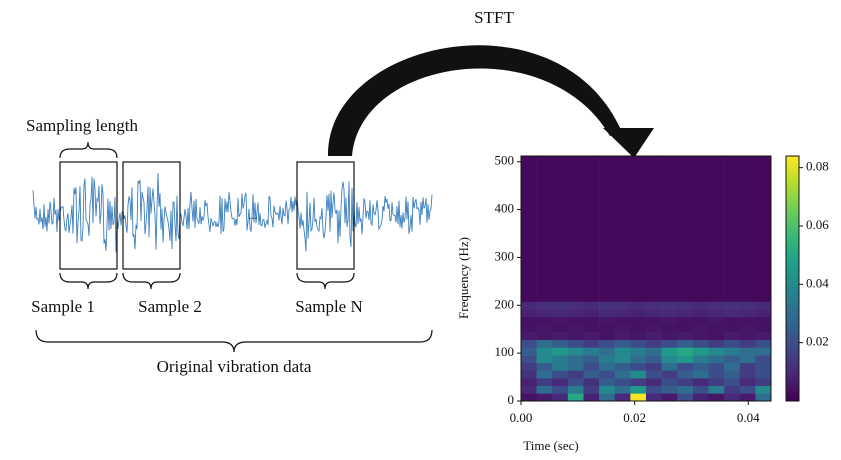 This screenshot has width=841, height=460. I want to click on vibration-signal, so click(232, 213).